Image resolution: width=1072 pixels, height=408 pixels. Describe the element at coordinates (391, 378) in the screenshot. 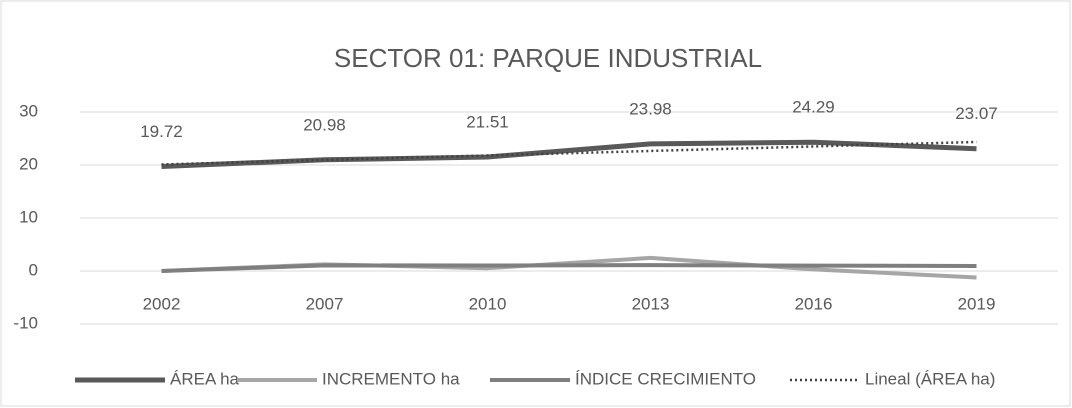

I see `legend-label: INCREMENTO ha` at that location.